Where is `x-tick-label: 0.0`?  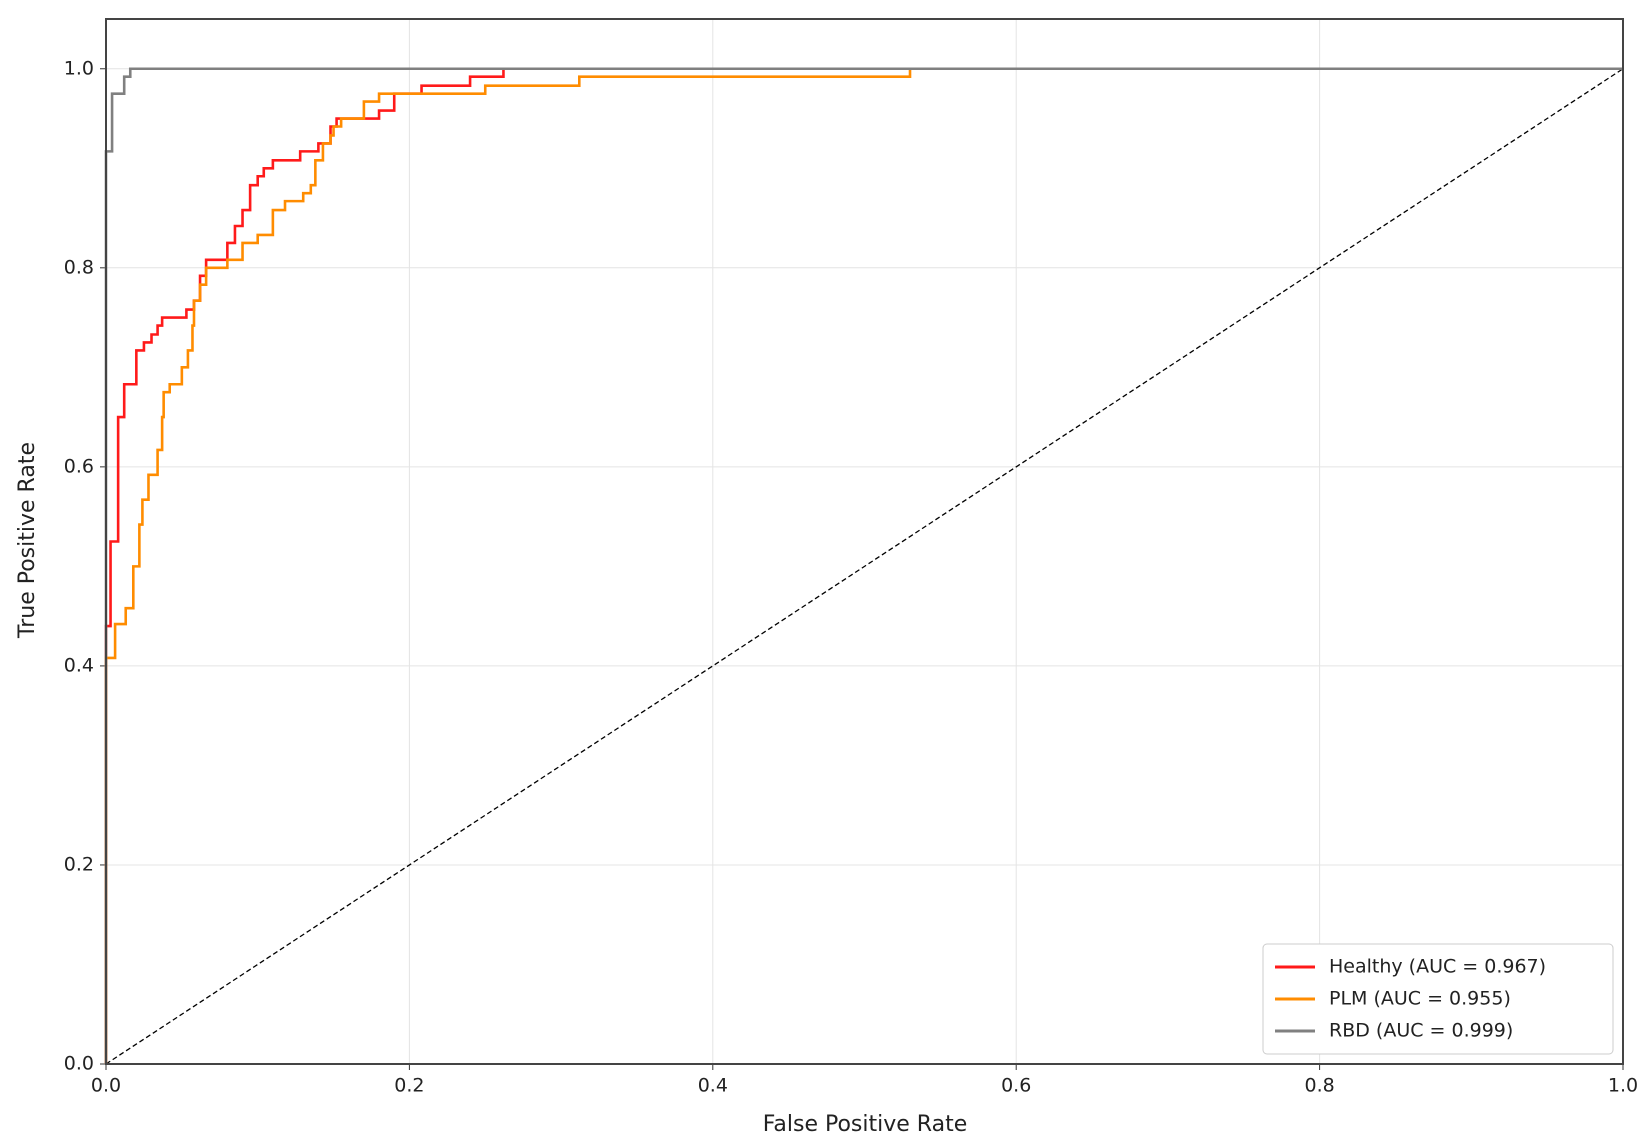
x-tick-label: 0.0 is located at coordinates (106, 1086).